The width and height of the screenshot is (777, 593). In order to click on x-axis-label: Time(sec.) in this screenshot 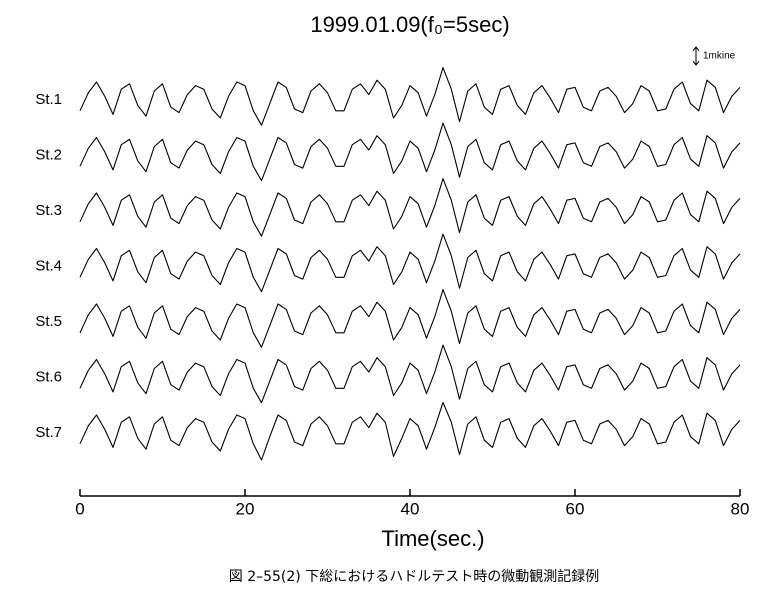, I will do `click(432, 538)`.